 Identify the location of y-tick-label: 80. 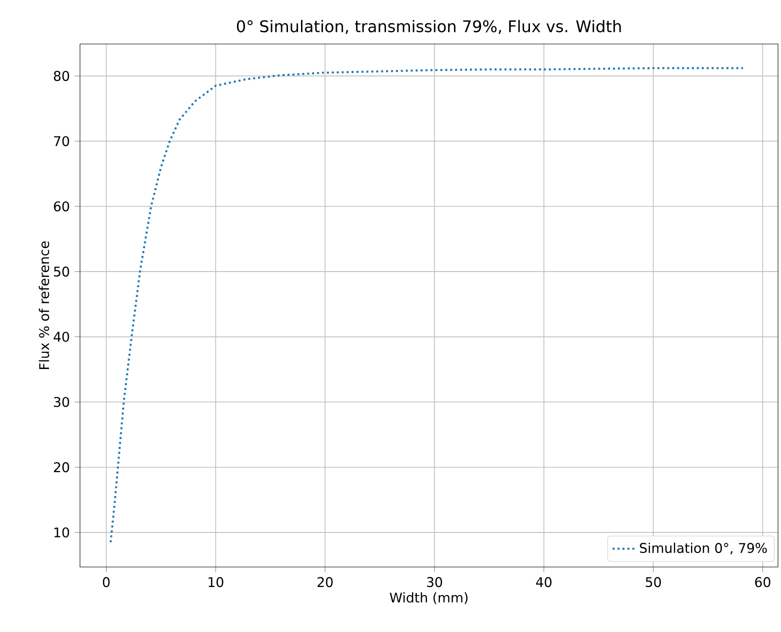
(62, 75).